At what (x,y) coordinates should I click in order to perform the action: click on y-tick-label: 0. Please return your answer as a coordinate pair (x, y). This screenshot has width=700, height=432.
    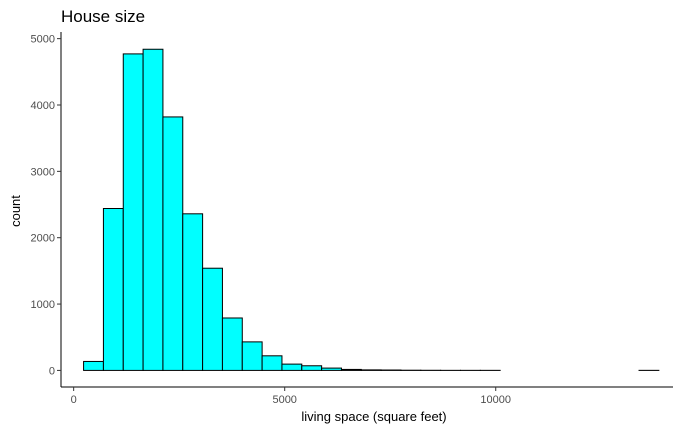
    Looking at the image, I should click on (52, 371).